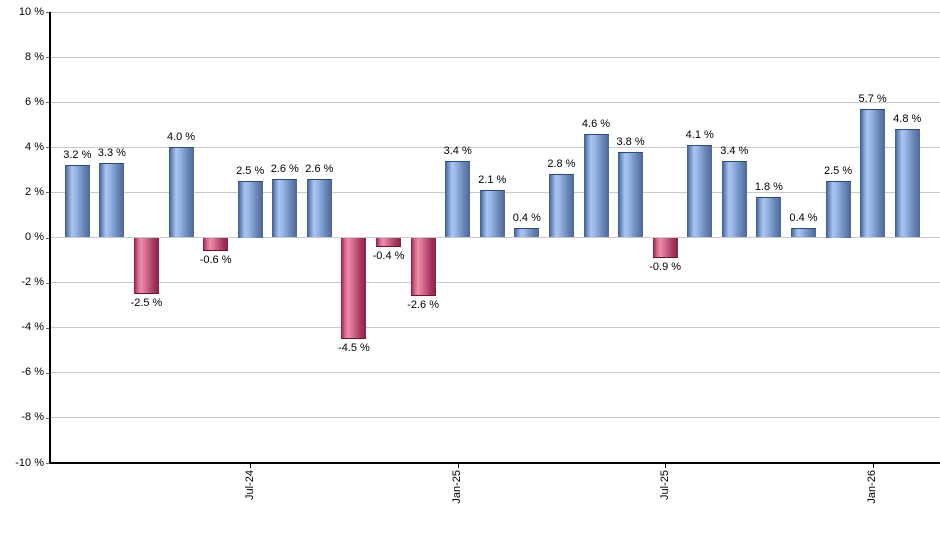  Describe the element at coordinates (181, 137) in the screenshot. I see `bar-value-label: 4.0 %` at that location.